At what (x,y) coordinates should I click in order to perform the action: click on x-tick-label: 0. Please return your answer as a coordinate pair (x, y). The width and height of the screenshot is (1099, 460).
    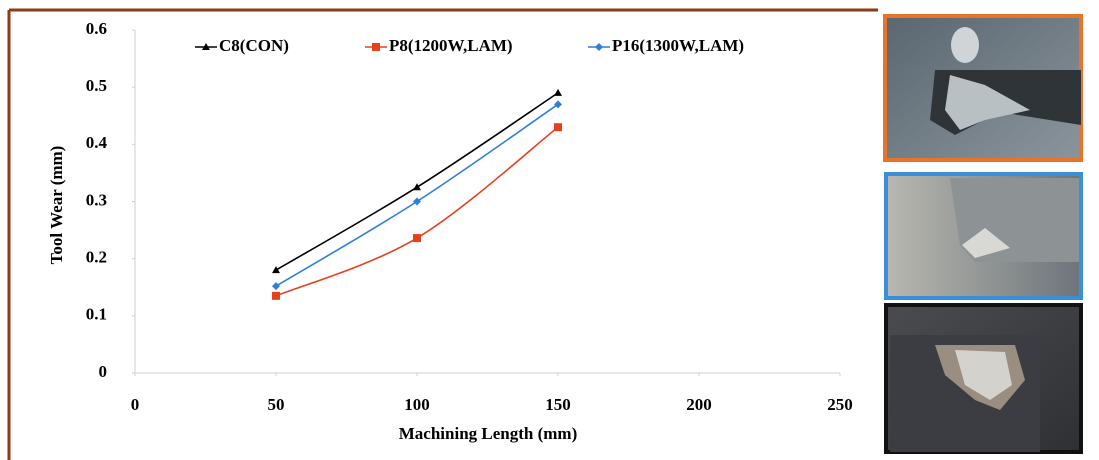
    Looking at the image, I should click on (135, 404).